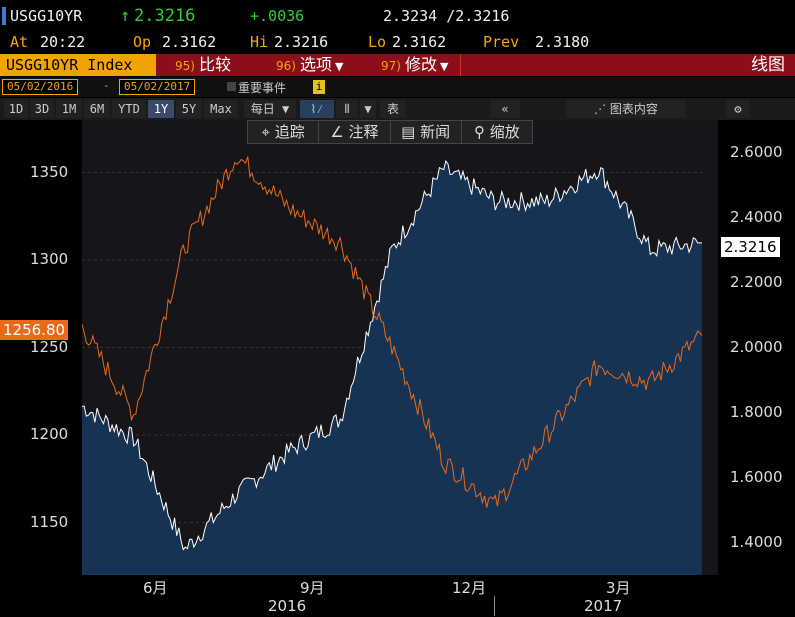 The image size is (795, 617). Describe the element at coordinates (756, 281) in the screenshot. I see `right-tick-label: 2.2000` at that location.